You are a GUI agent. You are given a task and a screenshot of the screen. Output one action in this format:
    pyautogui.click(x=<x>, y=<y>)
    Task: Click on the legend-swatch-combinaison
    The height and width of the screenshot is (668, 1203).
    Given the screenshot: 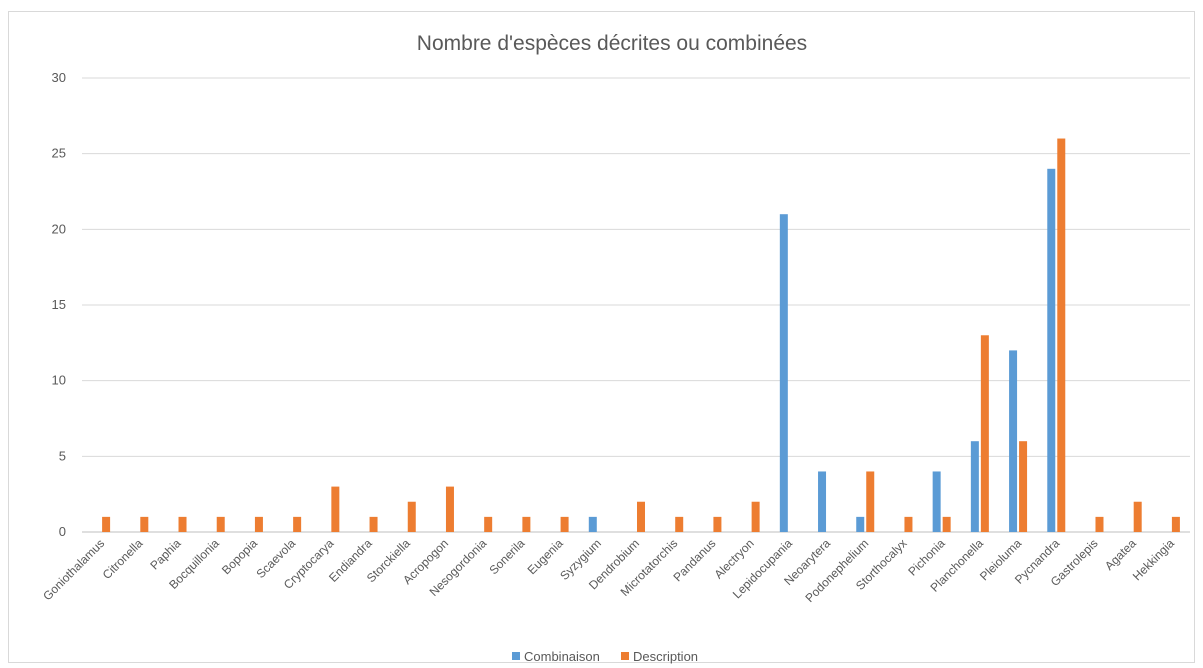 What is the action you would take?
    pyautogui.click(x=516, y=656)
    